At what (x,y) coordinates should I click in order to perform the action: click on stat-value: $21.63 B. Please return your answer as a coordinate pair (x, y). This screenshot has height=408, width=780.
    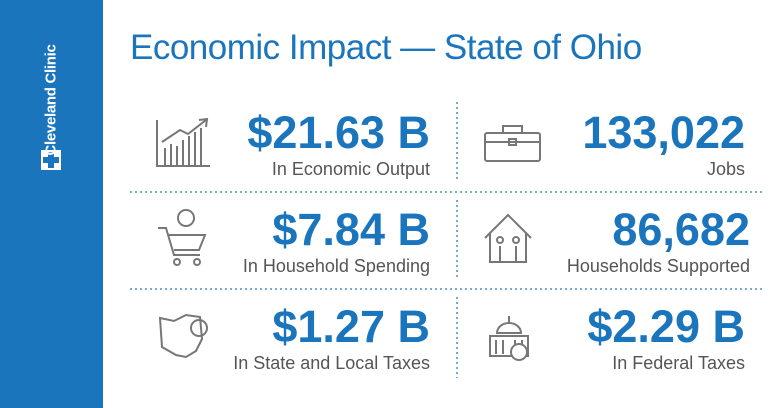
    Looking at the image, I should click on (338, 132).